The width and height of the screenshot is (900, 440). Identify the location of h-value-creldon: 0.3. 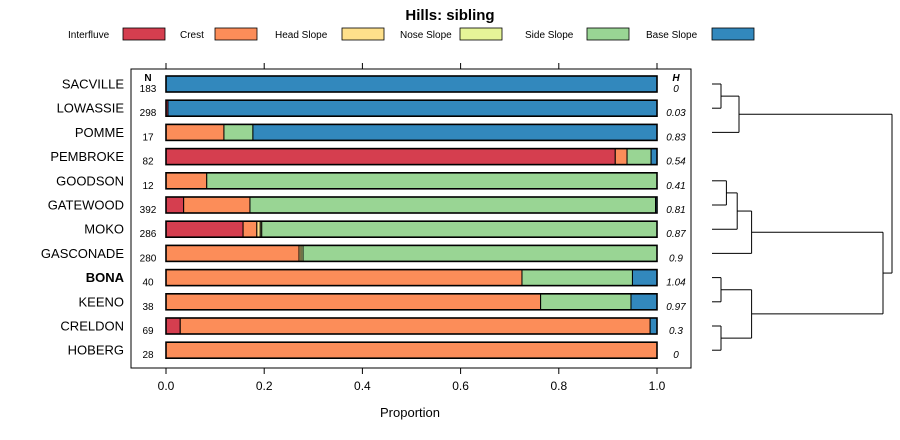
(676, 331).